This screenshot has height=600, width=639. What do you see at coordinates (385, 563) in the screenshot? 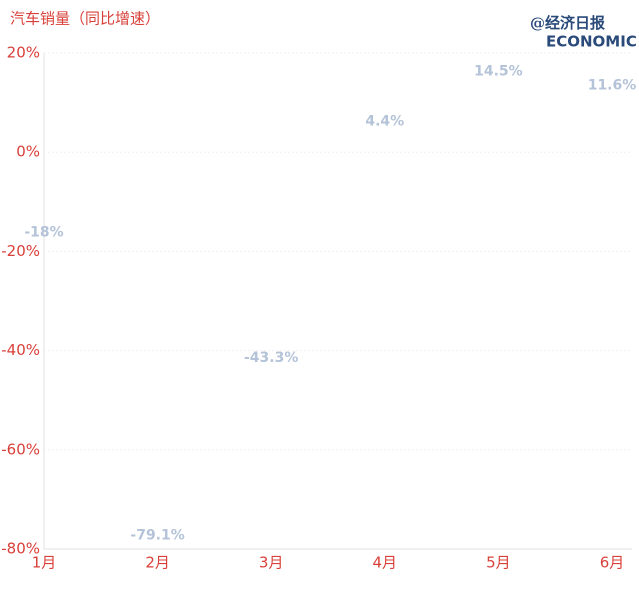
I see `x-tick-label: 4月` at bounding box center [385, 563].